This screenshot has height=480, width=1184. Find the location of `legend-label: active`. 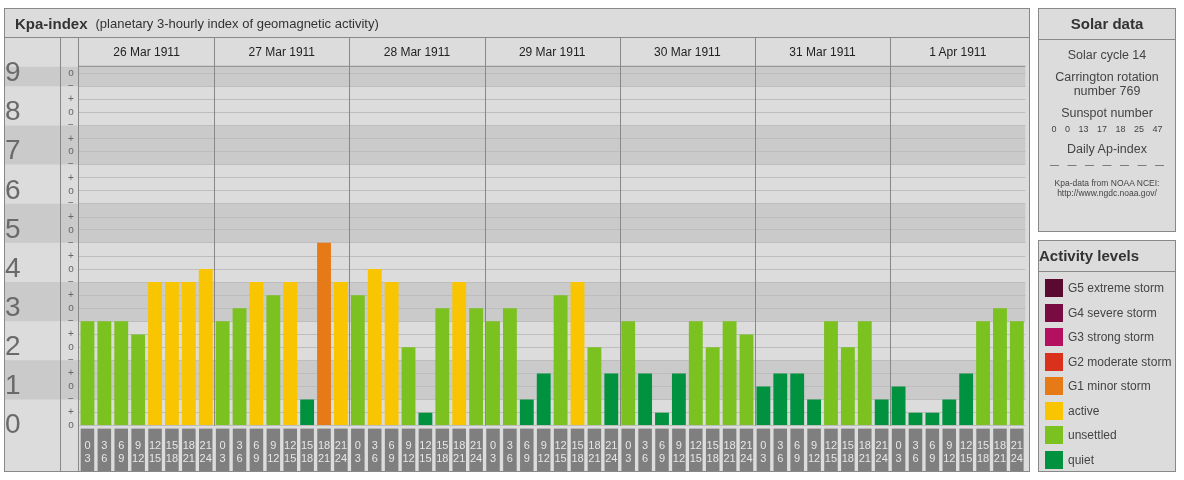

legend-label: active is located at coordinates (1084, 410).